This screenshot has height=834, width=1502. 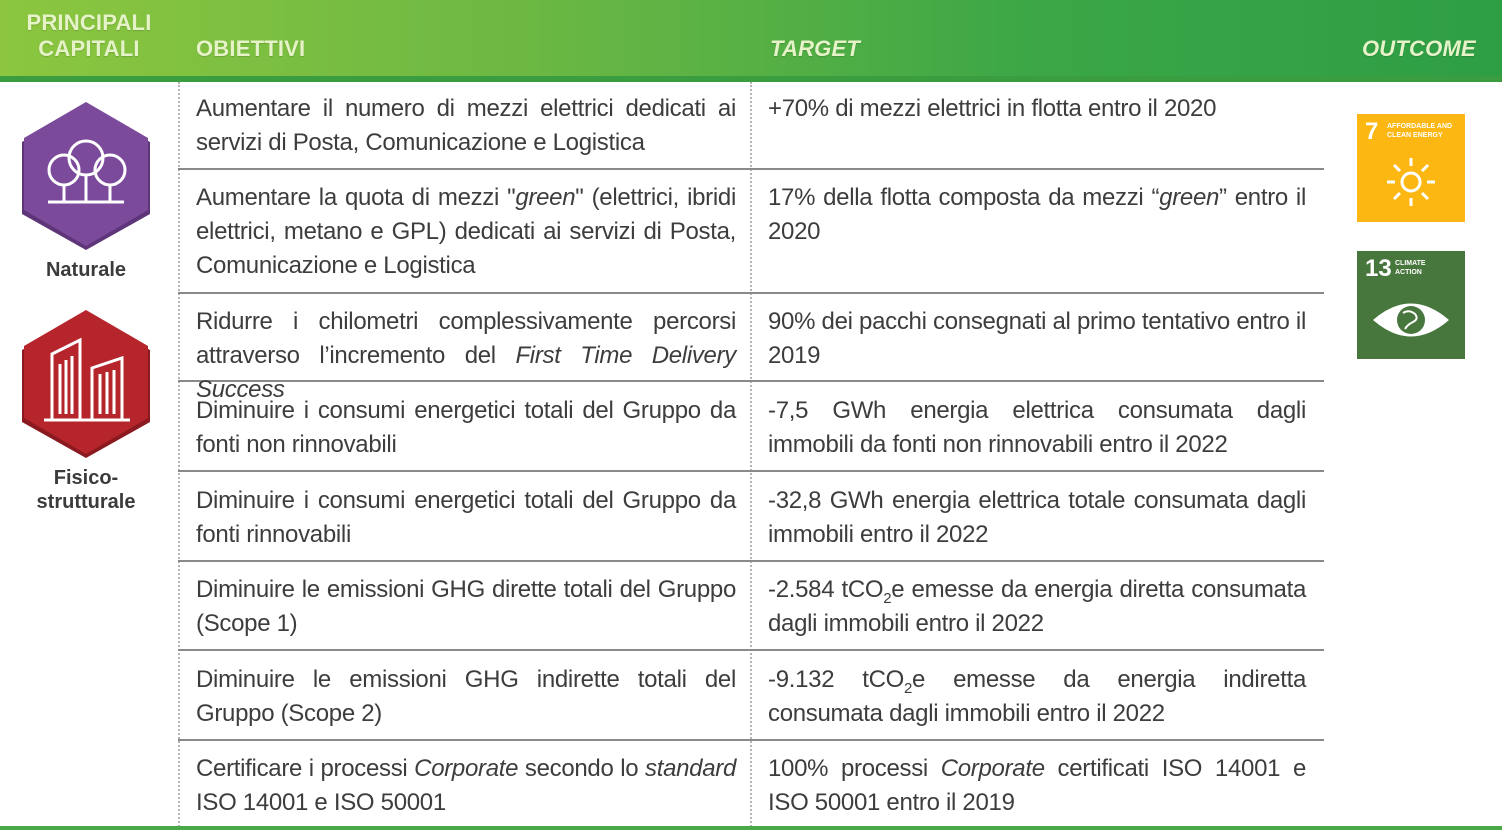 I want to click on sdg-title: CLIMATE ACTION, so click(x=1410, y=268).